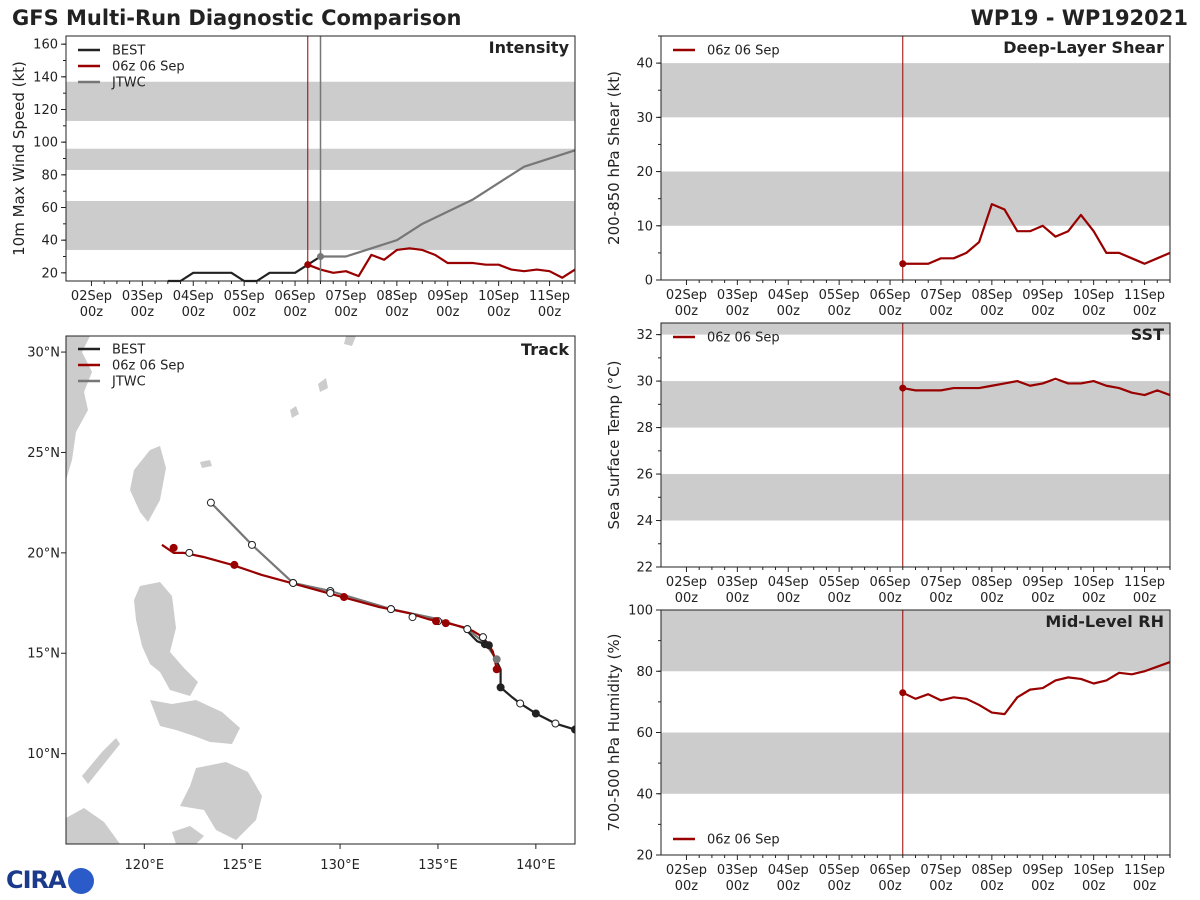 This screenshot has width=1200, height=900. Describe the element at coordinates (148, 366) in the screenshot. I see `track-legend-label: 06z 06 Sep` at that location.